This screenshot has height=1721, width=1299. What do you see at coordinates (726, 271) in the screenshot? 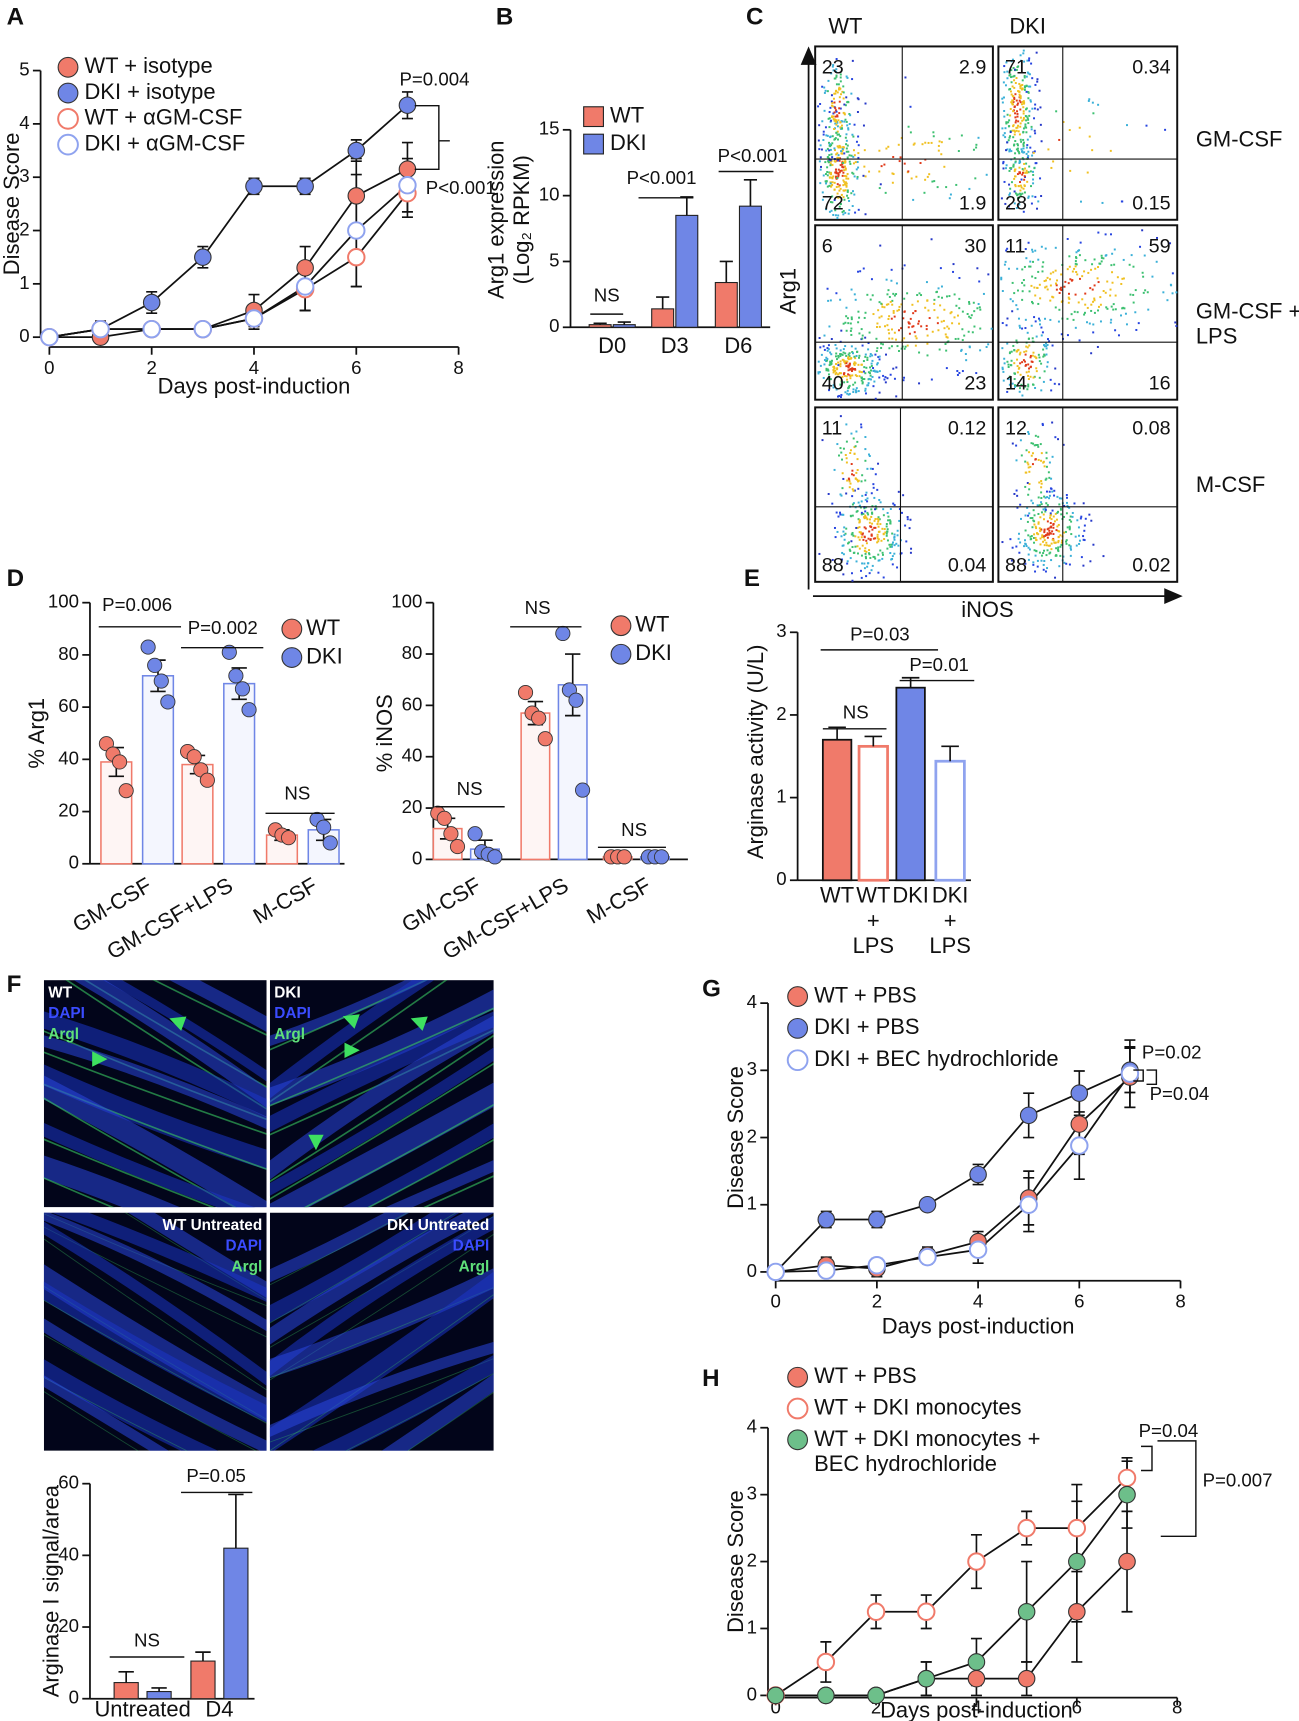
I see `error-bar` at bounding box center [726, 271].